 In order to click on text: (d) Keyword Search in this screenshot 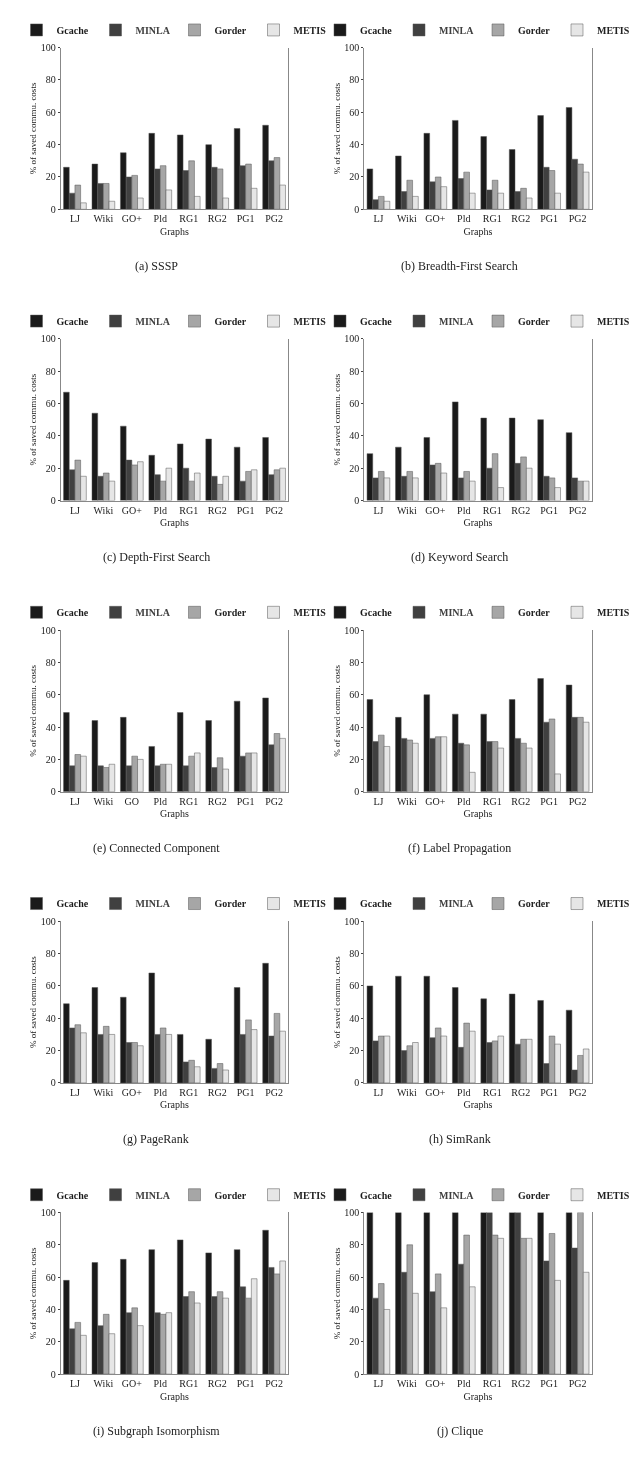, I will do `click(460, 557)`.